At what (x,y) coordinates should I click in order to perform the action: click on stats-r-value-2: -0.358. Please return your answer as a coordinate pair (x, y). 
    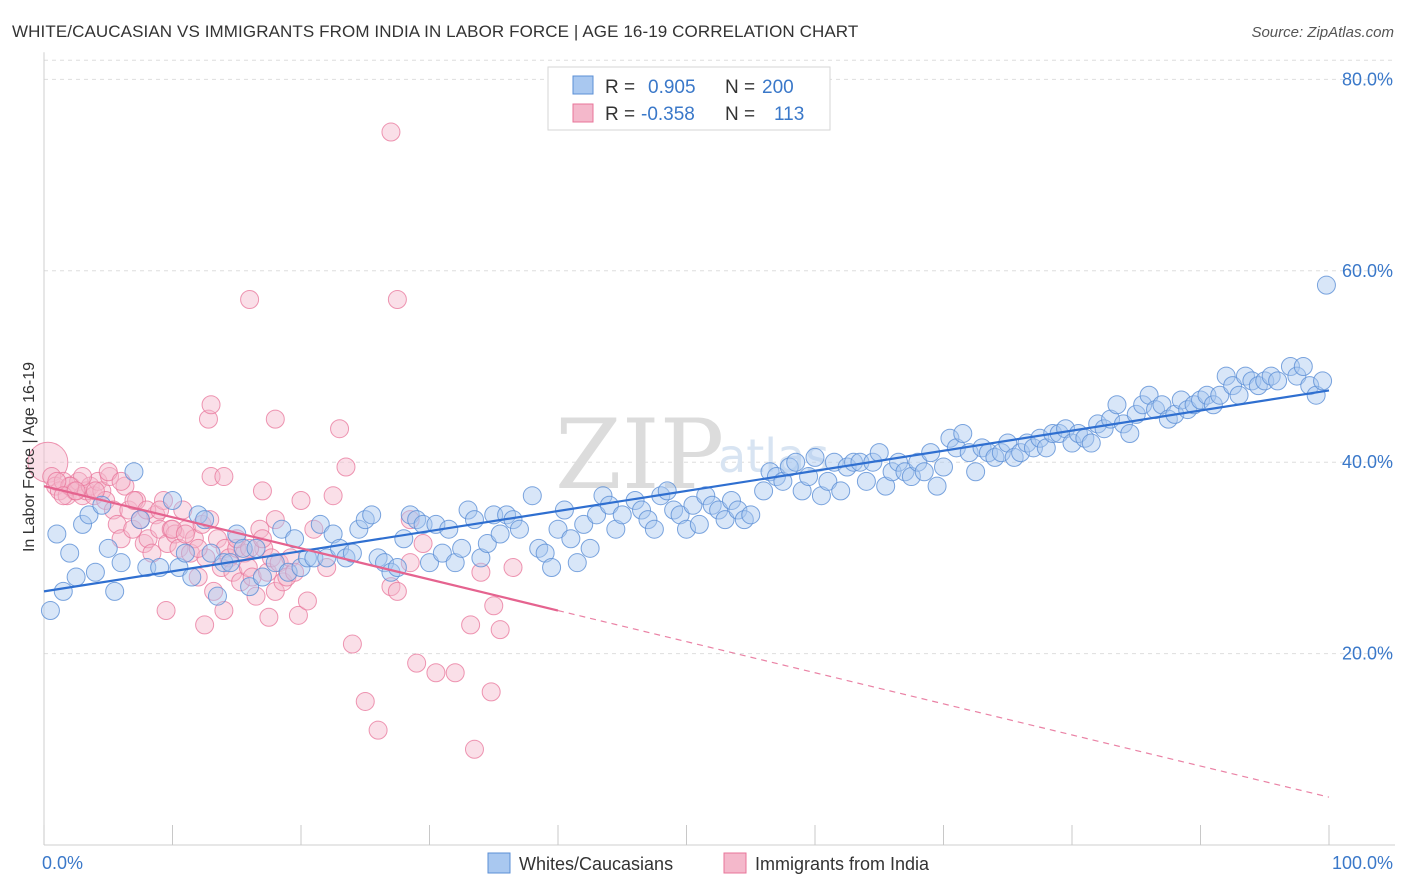
    Looking at the image, I should click on (668, 114).